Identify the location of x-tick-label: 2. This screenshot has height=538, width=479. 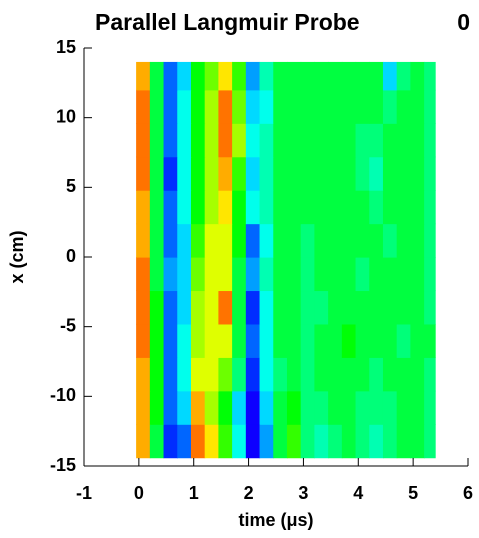
(249, 493).